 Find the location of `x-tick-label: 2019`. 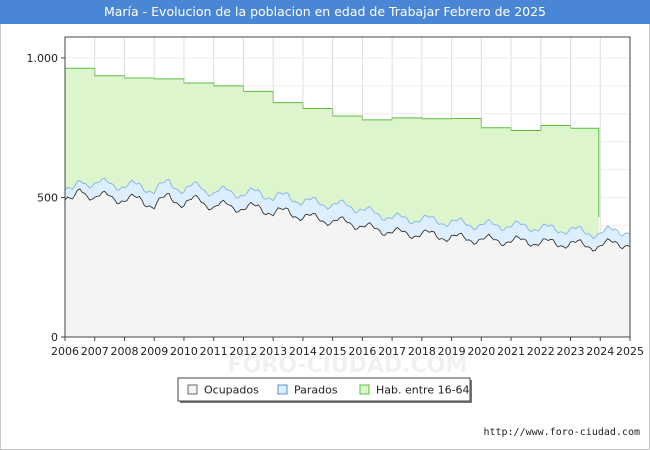

x-tick-label: 2019 is located at coordinates (452, 351).